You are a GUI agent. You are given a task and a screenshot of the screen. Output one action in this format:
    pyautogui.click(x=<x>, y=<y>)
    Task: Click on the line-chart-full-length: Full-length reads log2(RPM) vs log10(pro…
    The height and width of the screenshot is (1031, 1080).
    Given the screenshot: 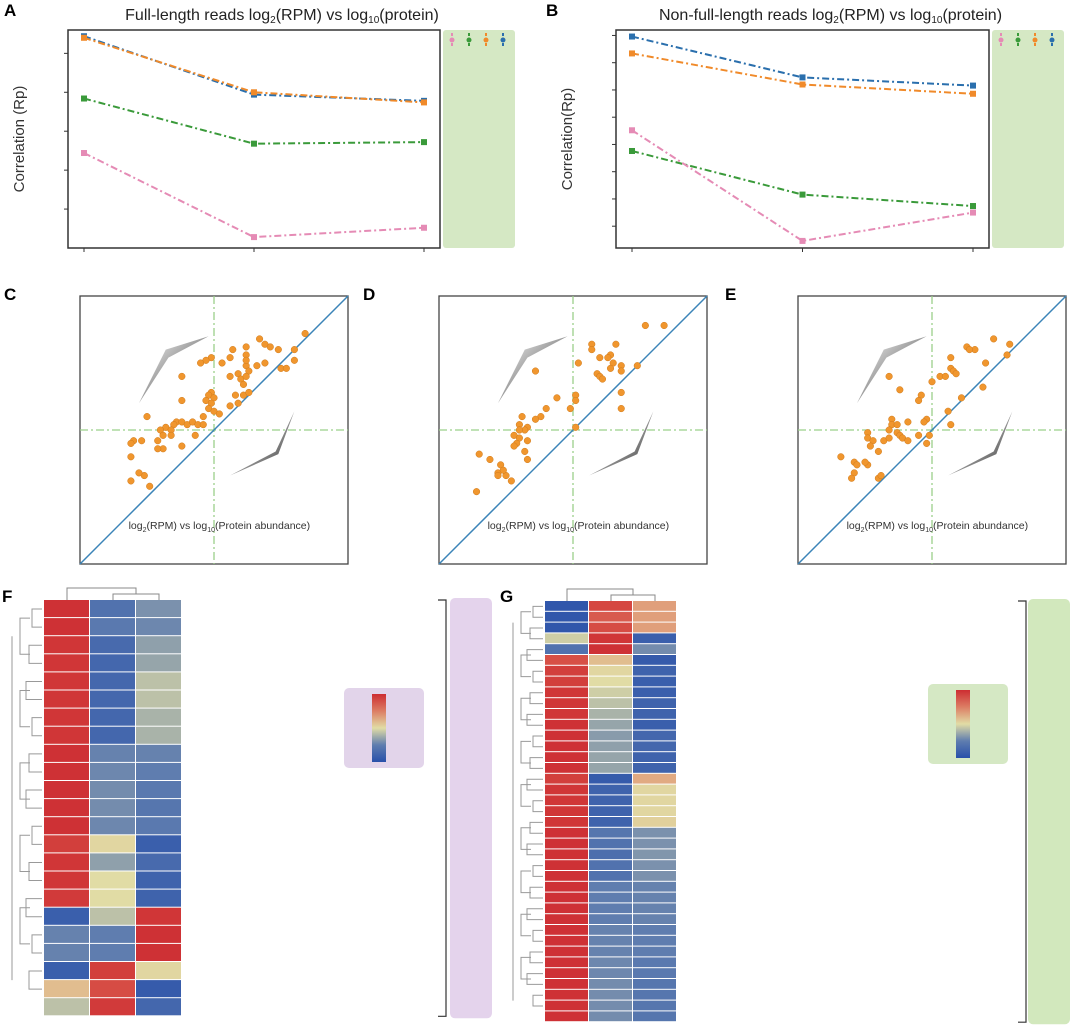 What is the action you would take?
    pyautogui.click(x=263, y=129)
    